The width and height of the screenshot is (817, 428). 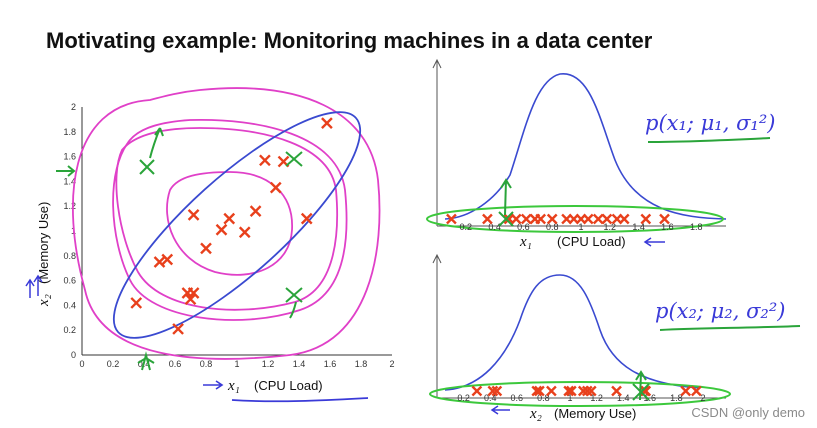 I want to click on scatter-y-tick-label: 1.4, so click(x=69, y=181).